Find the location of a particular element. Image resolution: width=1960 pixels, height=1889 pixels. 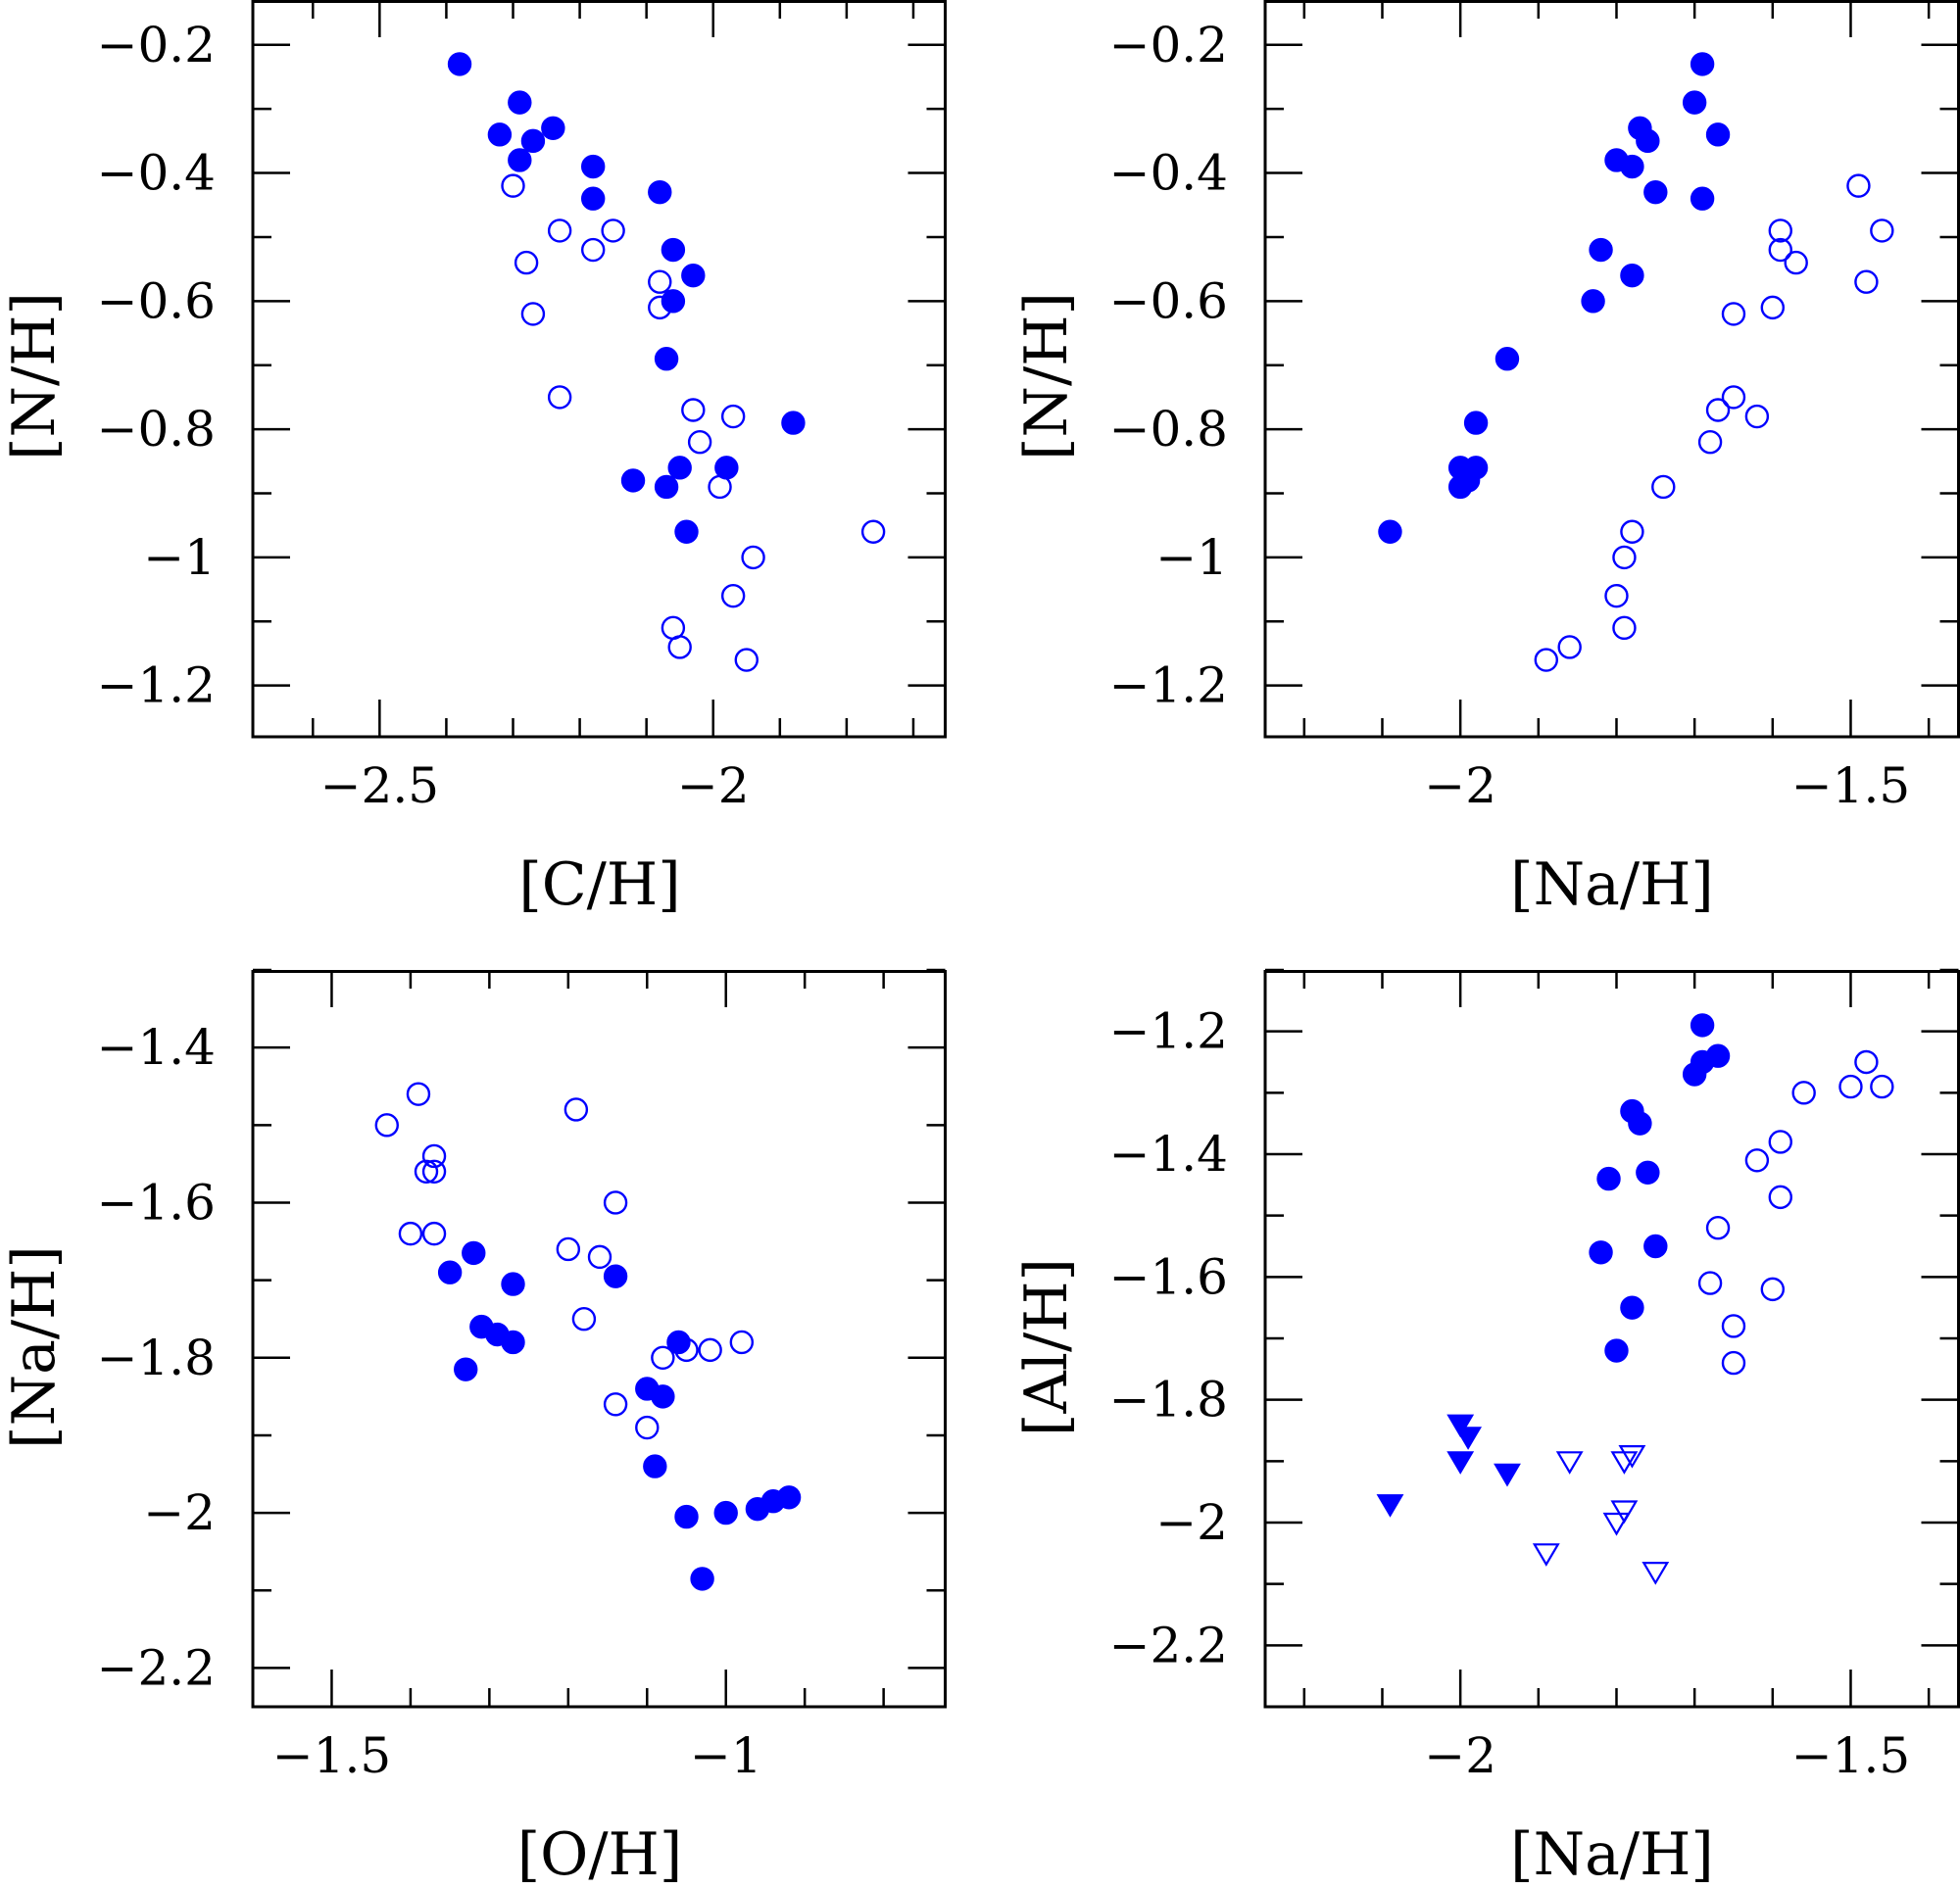

x-tick-label: −1 is located at coordinates (726, 1755).